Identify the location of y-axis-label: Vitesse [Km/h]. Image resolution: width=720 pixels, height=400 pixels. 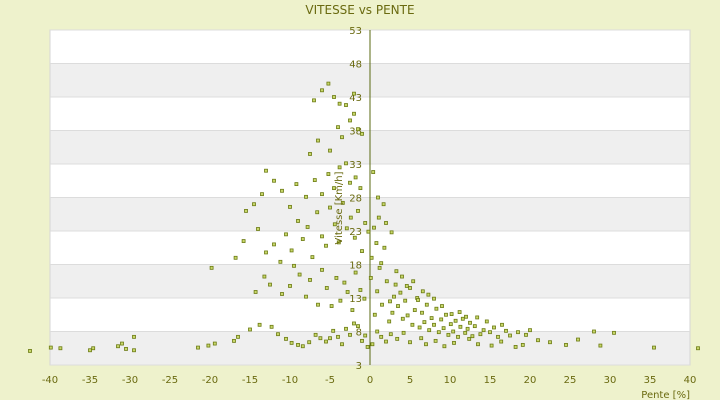
(339, 207).